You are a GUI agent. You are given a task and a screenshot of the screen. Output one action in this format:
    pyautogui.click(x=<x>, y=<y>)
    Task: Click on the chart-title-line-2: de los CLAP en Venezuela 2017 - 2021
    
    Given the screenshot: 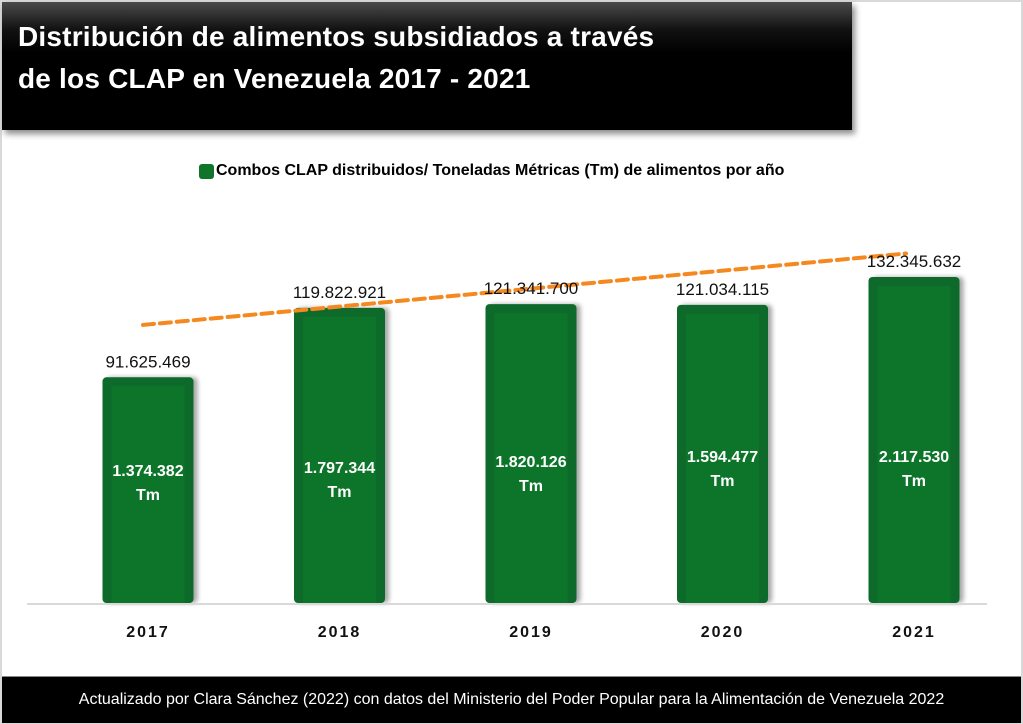 What is the action you would take?
    pyautogui.click(x=274, y=78)
    